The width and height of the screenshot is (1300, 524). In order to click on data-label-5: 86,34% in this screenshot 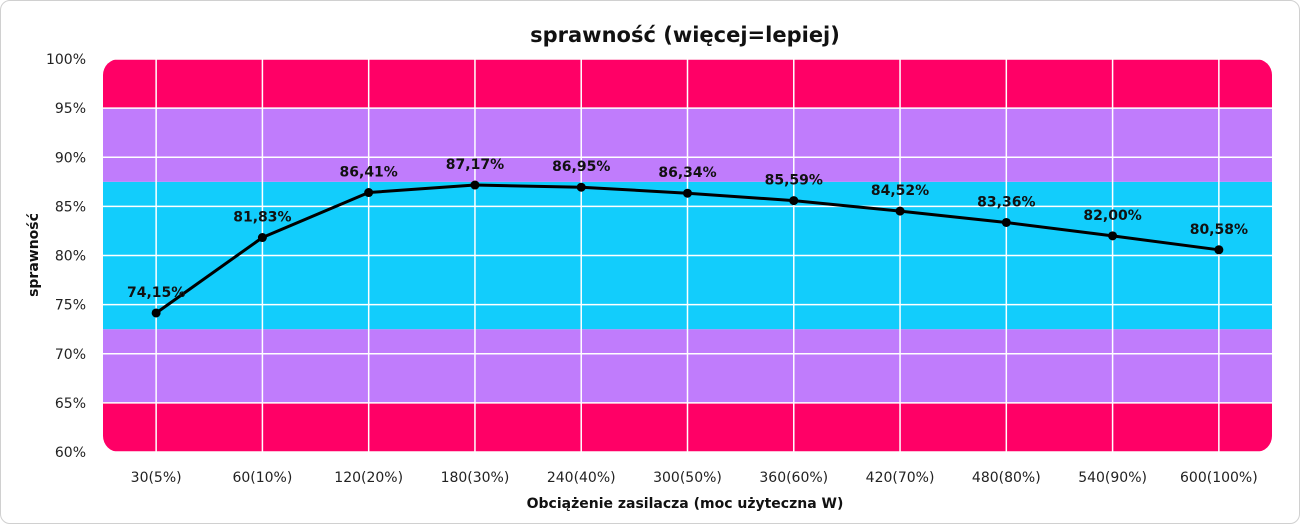, I will do `click(687, 173)`.